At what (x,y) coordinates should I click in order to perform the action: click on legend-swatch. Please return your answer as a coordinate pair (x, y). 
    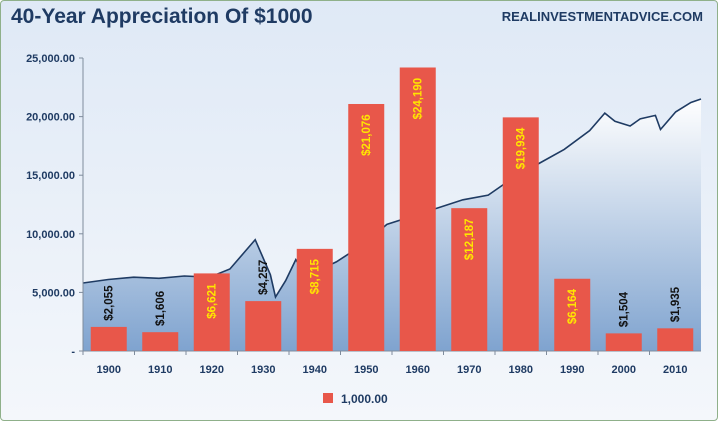
    Looking at the image, I should click on (328, 398).